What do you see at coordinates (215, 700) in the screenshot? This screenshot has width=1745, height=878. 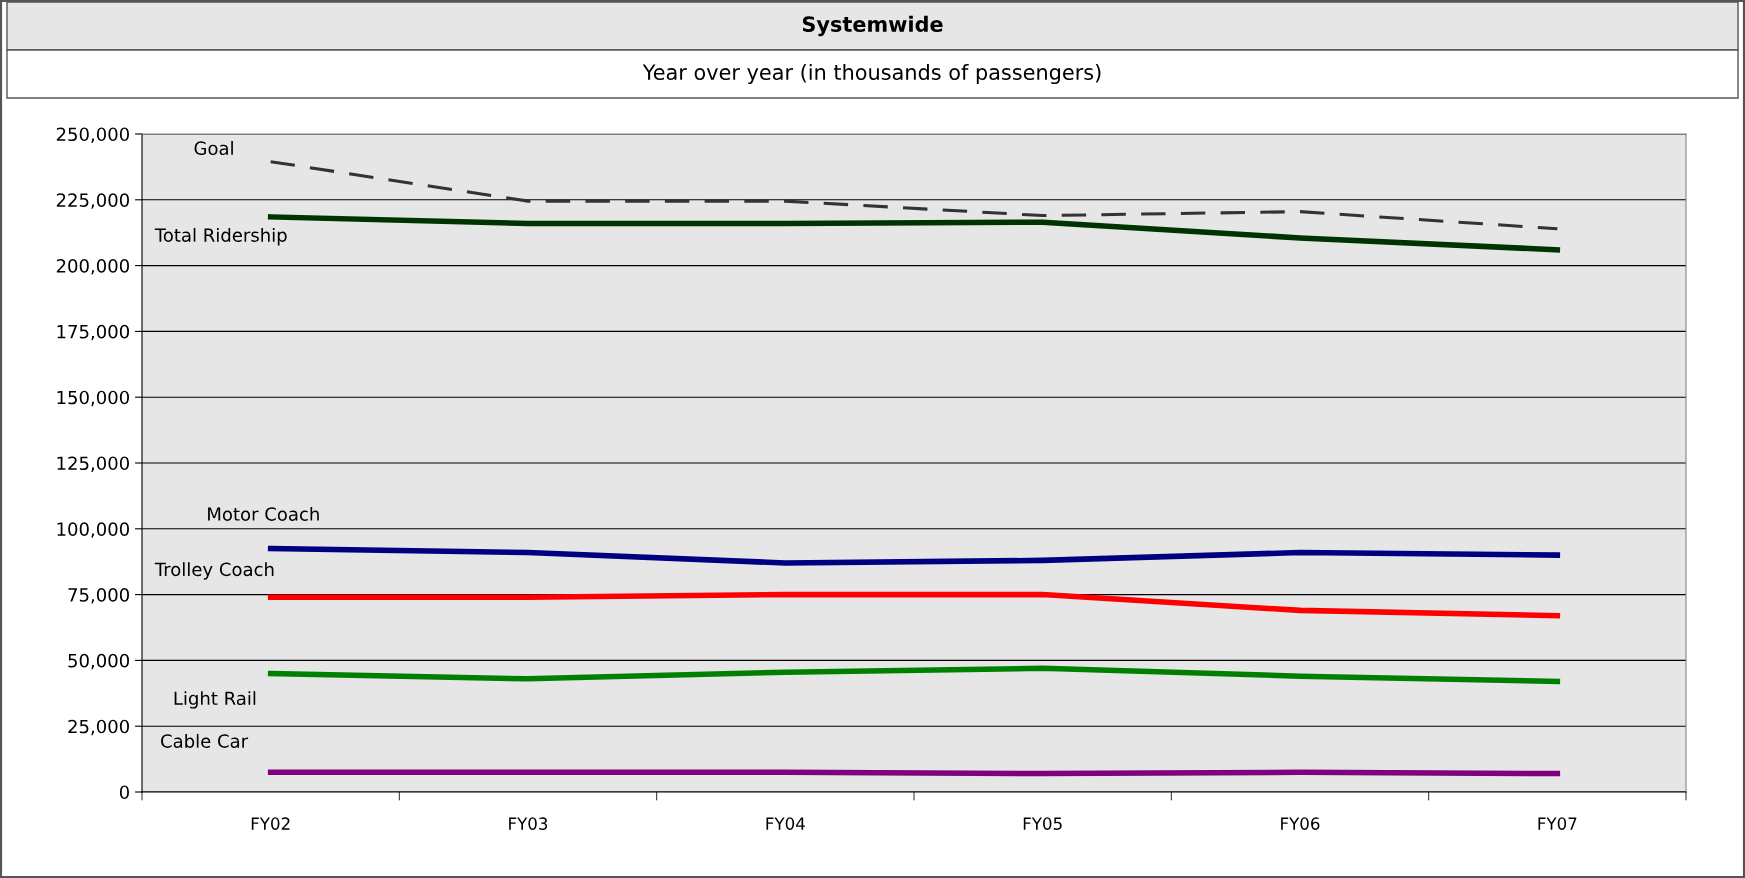 I see `series-label: Light Rail` at bounding box center [215, 700].